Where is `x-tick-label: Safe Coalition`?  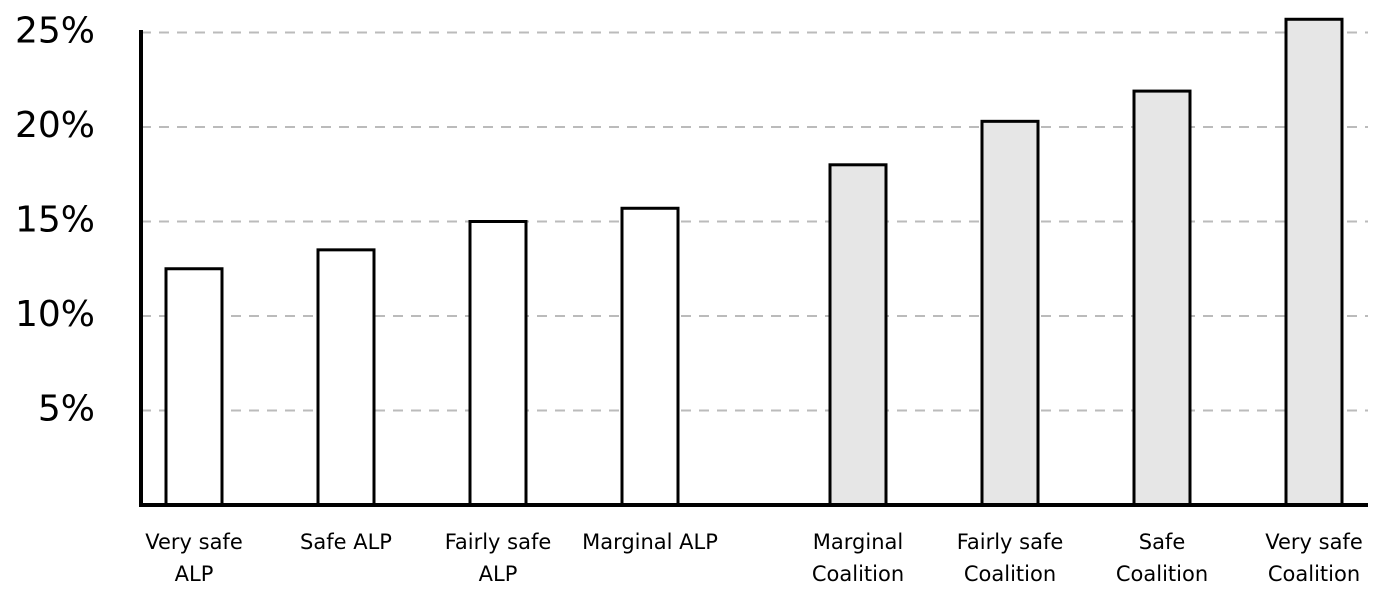 x-tick-label: Safe Coalition is located at coordinates (1162, 558).